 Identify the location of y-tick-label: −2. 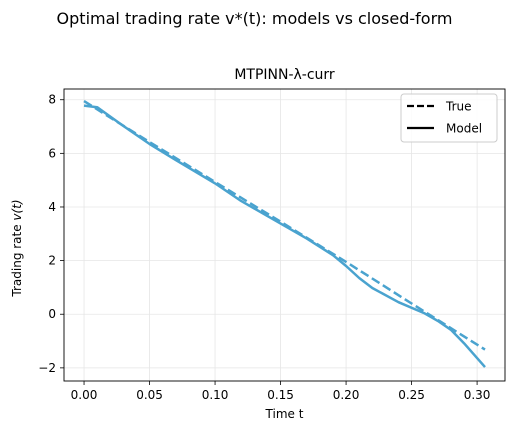
(47, 368).